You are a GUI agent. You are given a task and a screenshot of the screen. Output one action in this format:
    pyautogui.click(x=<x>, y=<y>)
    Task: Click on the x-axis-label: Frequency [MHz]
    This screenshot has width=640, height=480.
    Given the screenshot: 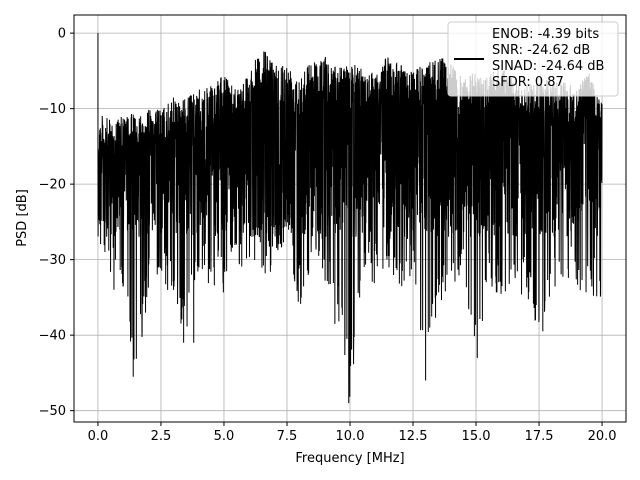 What is the action you would take?
    pyautogui.click(x=349, y=458)
    